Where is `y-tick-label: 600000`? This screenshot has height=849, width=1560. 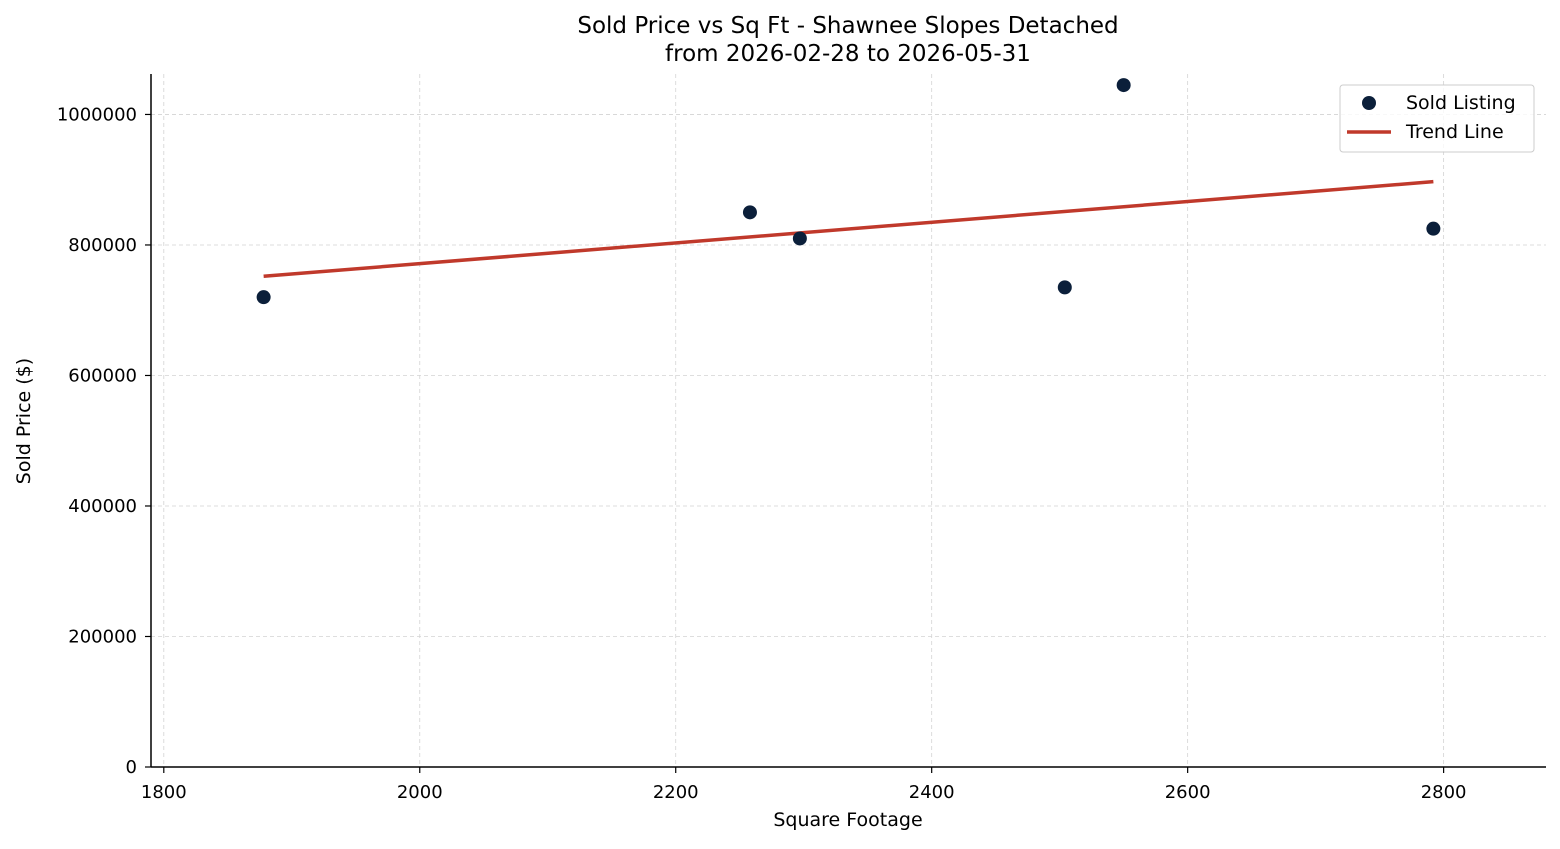
y-tick-label: 600000 is located at coordinates (102, 375).